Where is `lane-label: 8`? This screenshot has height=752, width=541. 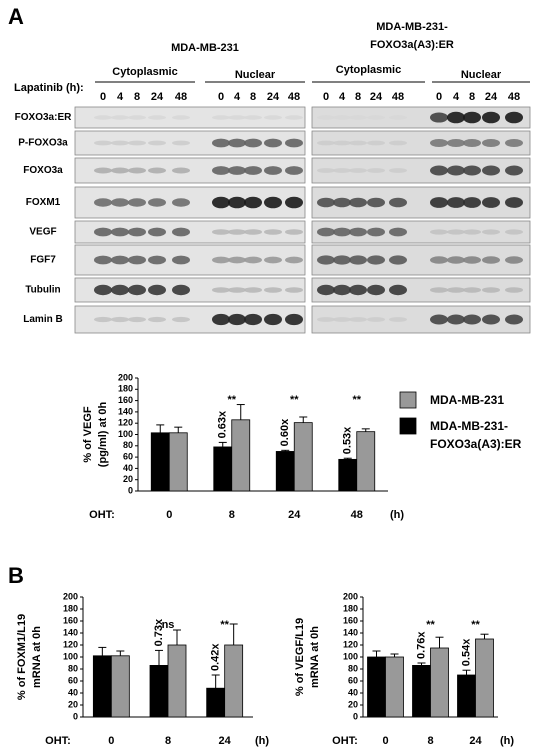
lane-label: 8 is located at coordinates (472, 97).